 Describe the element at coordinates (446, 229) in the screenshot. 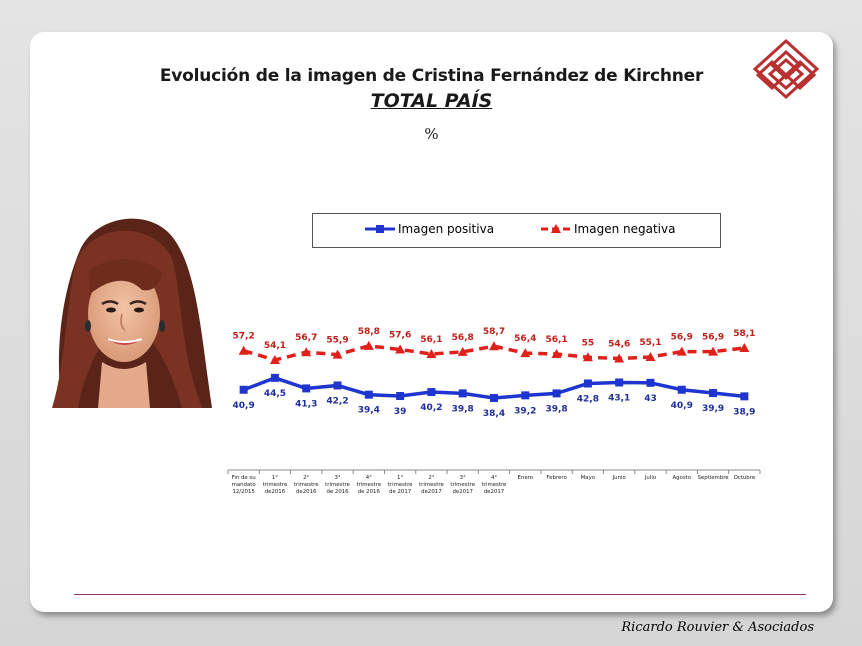

I see `legend-label-positive: Imagen positiva` at that location.